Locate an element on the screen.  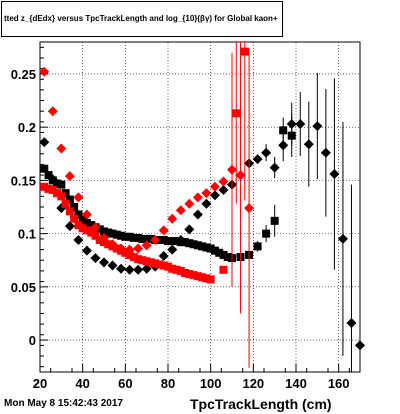
x-tick-label: 120 is located at coordinates (253, 383).